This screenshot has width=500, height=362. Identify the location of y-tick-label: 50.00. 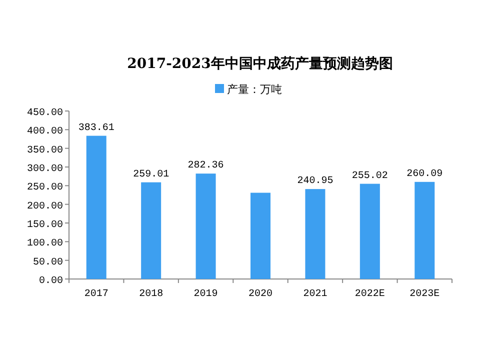
(47, 262).